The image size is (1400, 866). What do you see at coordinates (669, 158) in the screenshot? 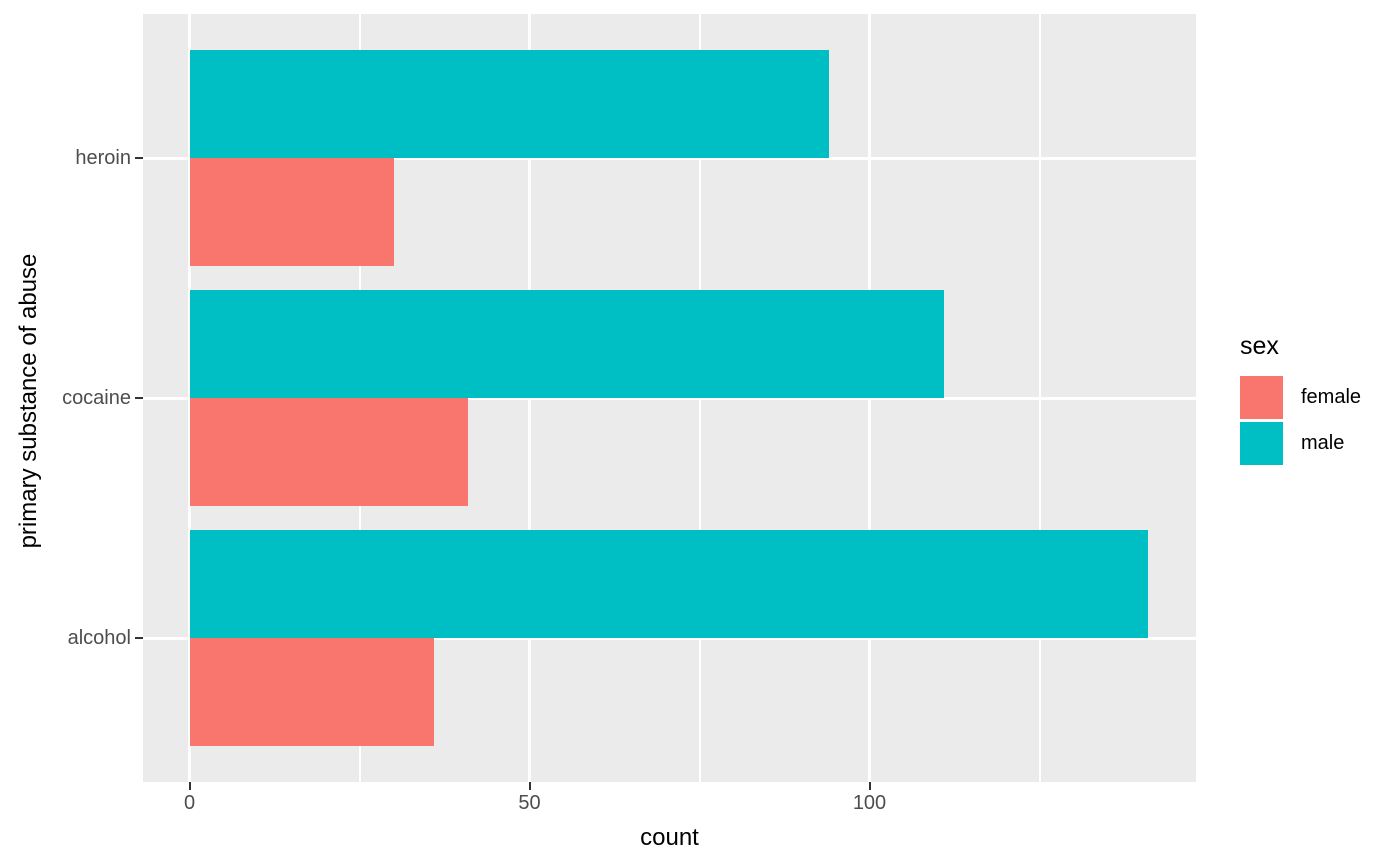
I see `major-gridline-y-heroin` at bounding box center [669, 158].